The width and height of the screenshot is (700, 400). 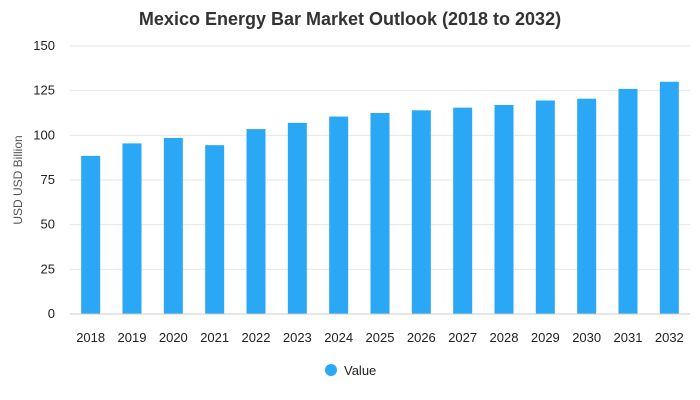 I want to click on bar-2027, so click(x=463, y=210).